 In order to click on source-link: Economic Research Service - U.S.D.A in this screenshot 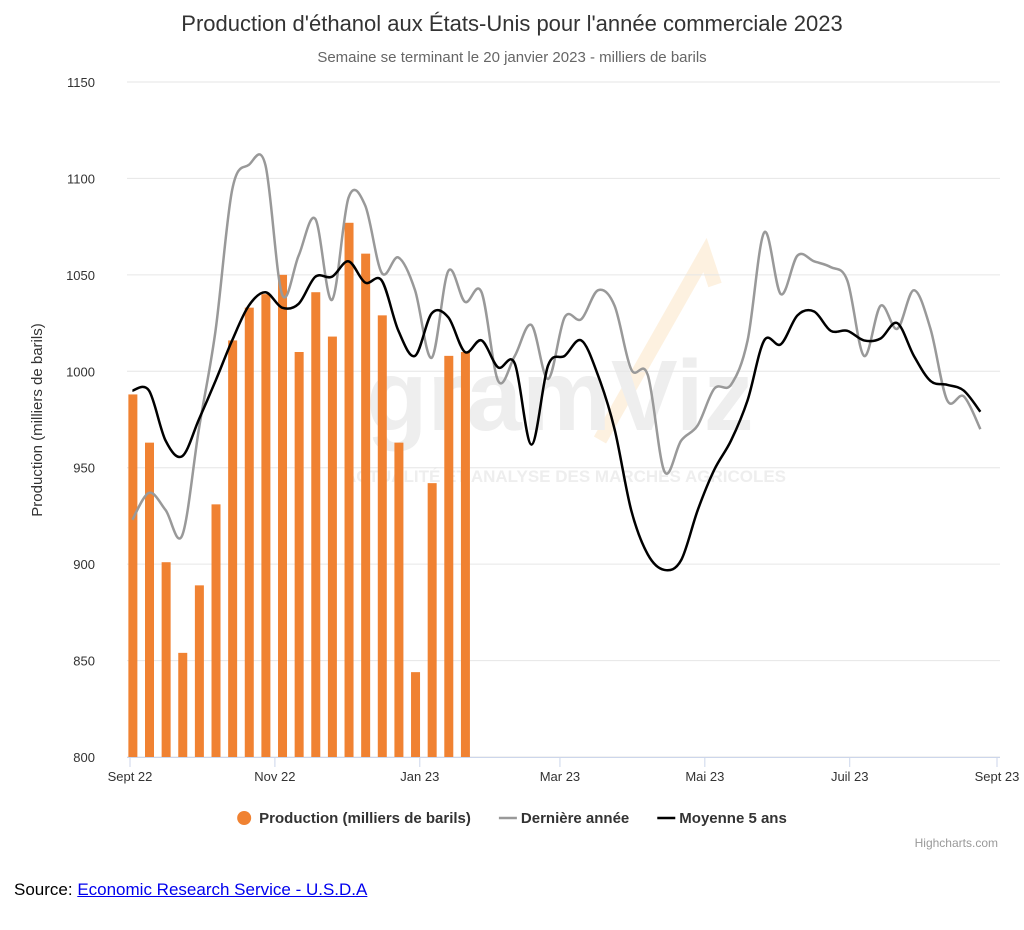, I will do `click(222, 889)`.